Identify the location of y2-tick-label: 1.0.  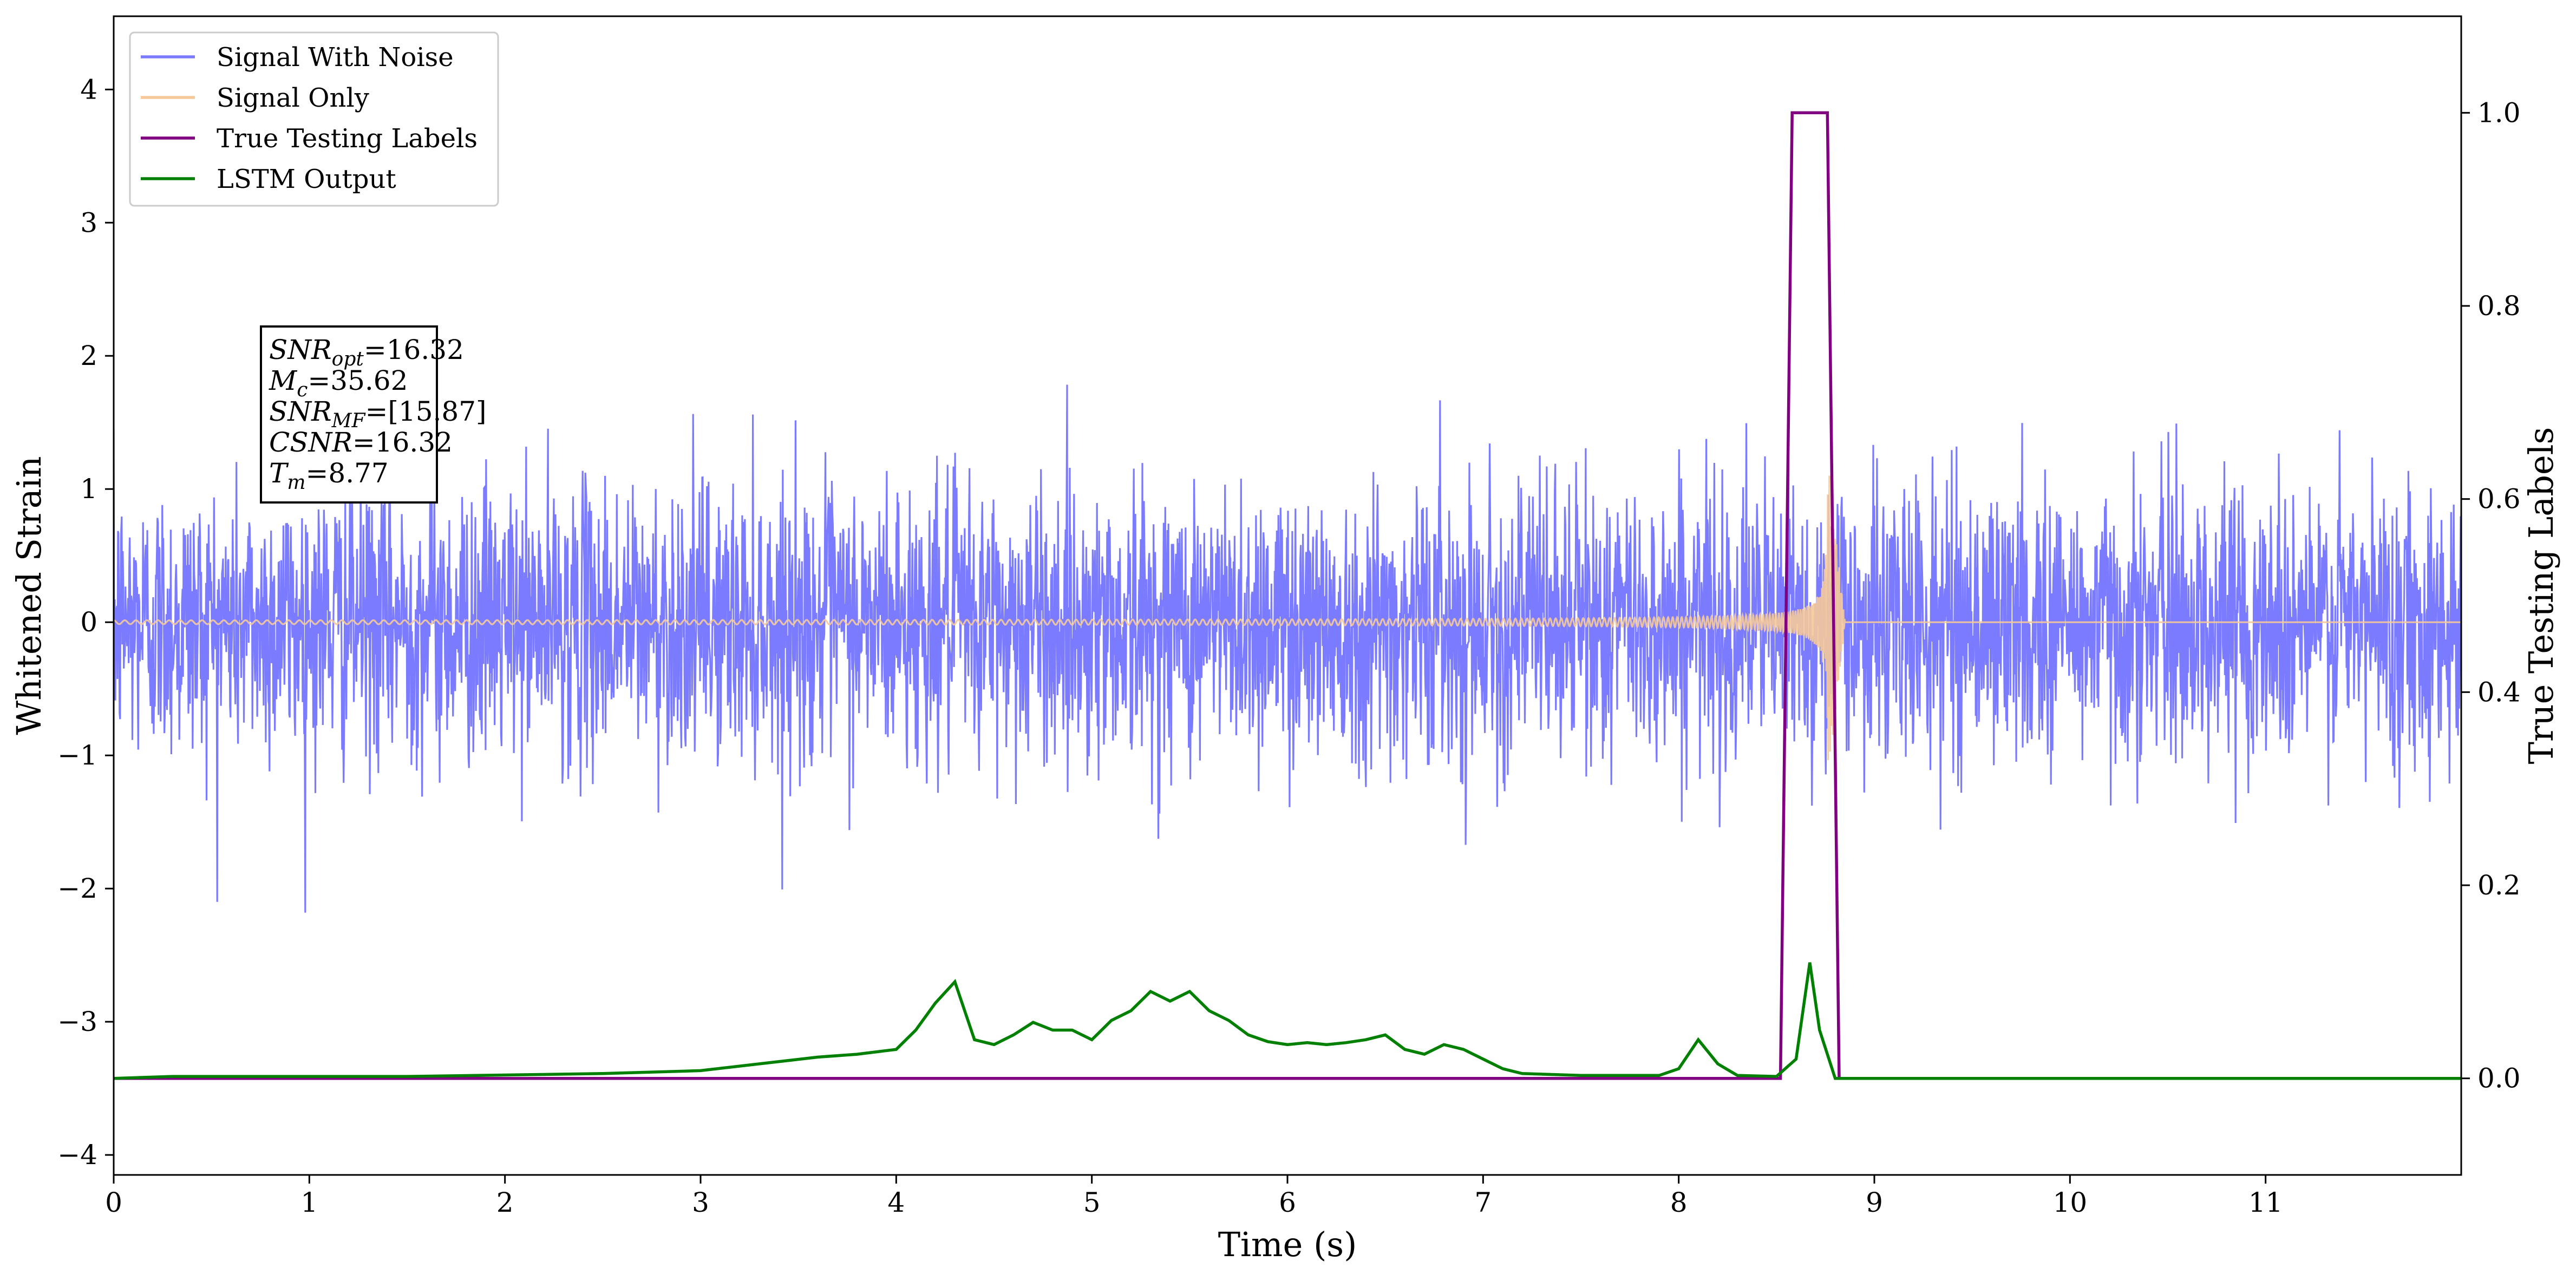
(2499, 112).